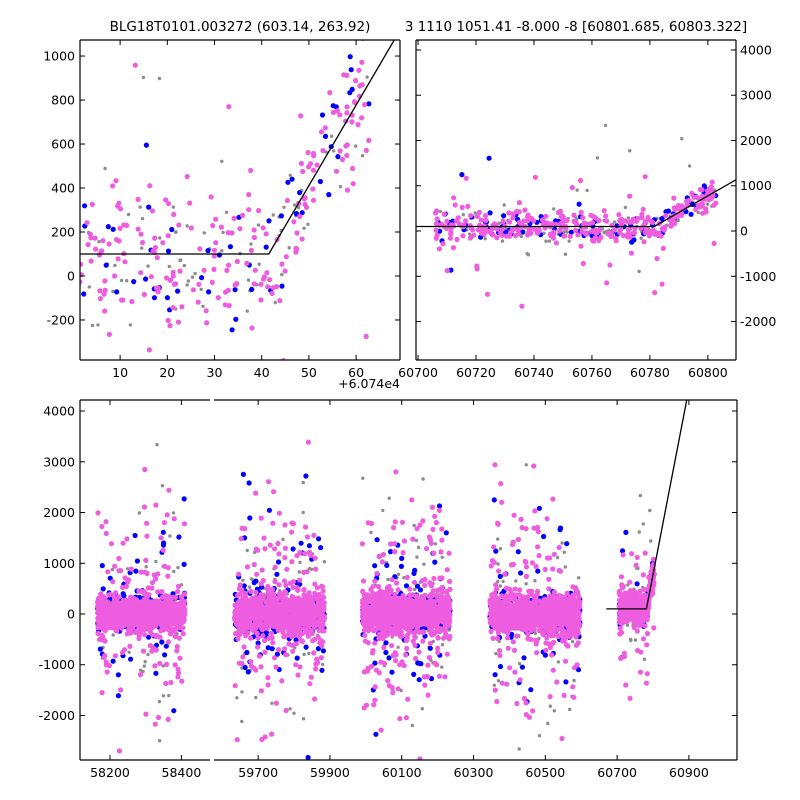 The height and width of the screenshot is (800, 800). What do you see at coordinates (756, 95) in the screenshot?
I see `y-tick-label: 3000` at bounding box center [756, 95].